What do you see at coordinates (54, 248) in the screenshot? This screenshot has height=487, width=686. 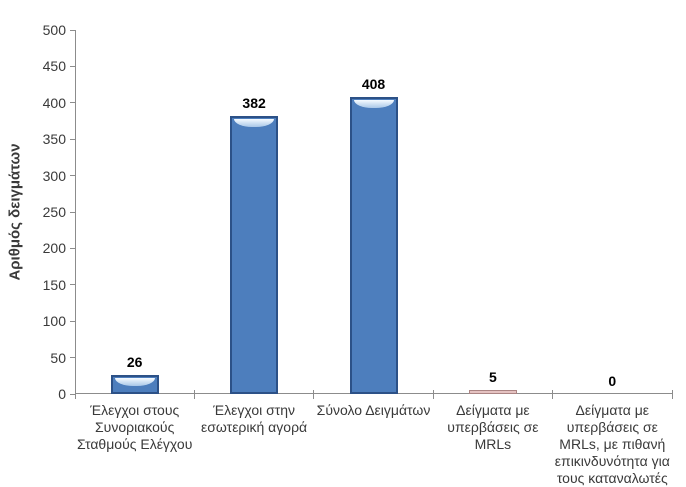 I see `y-tick-label: 200` at bounding box center [54, 248].